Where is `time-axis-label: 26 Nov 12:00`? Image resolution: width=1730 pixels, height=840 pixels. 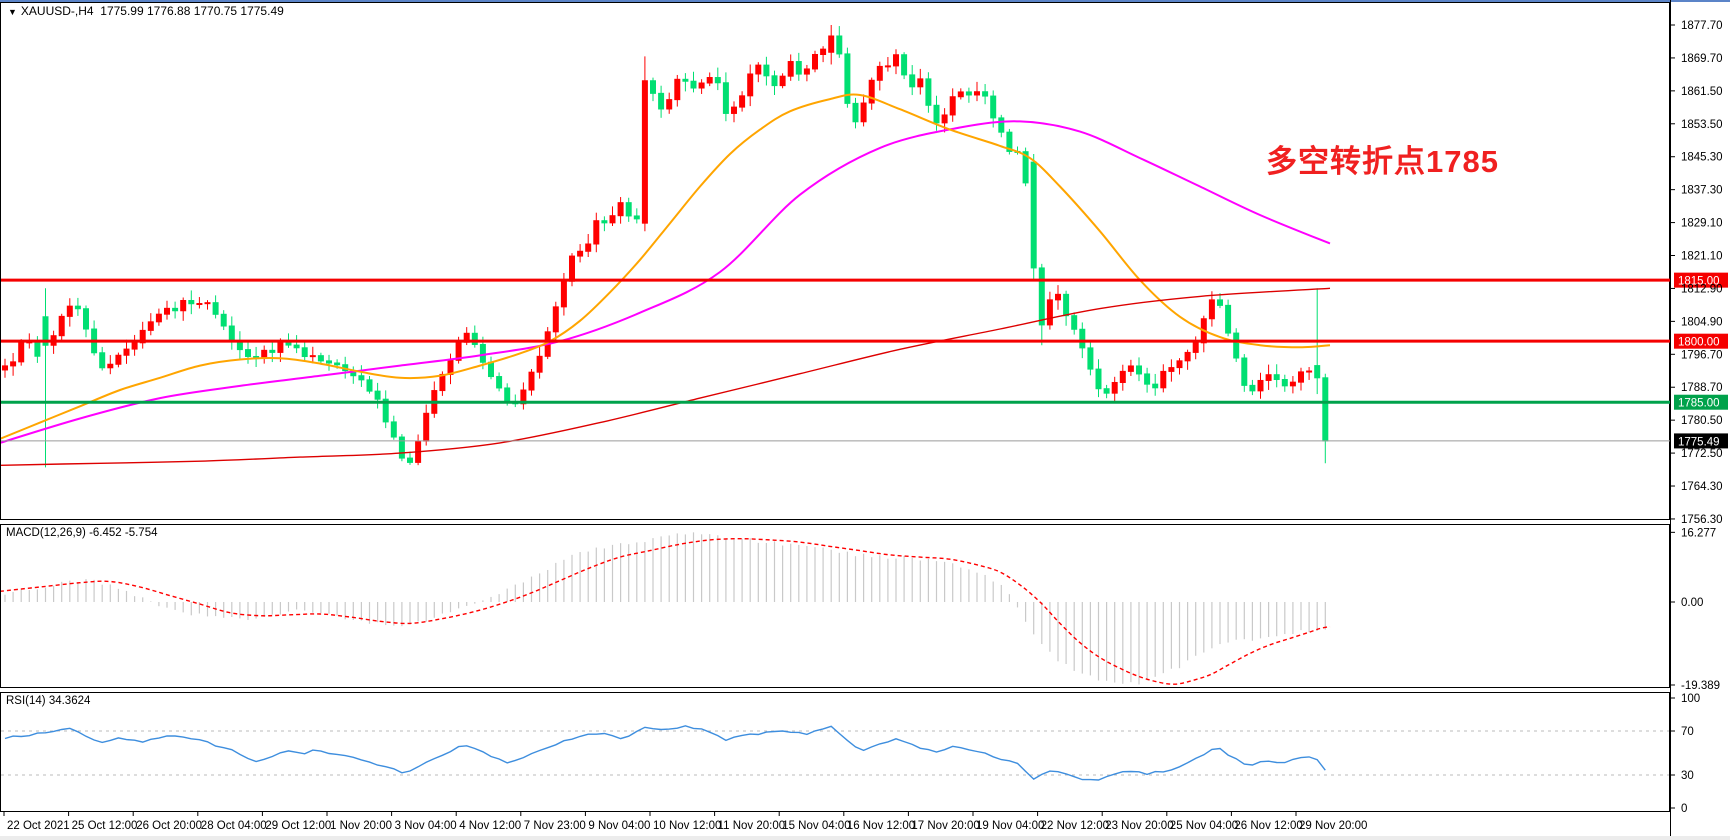
time-axis-label: 26 Nov 12:00 is located at coordinates (1268, 826).